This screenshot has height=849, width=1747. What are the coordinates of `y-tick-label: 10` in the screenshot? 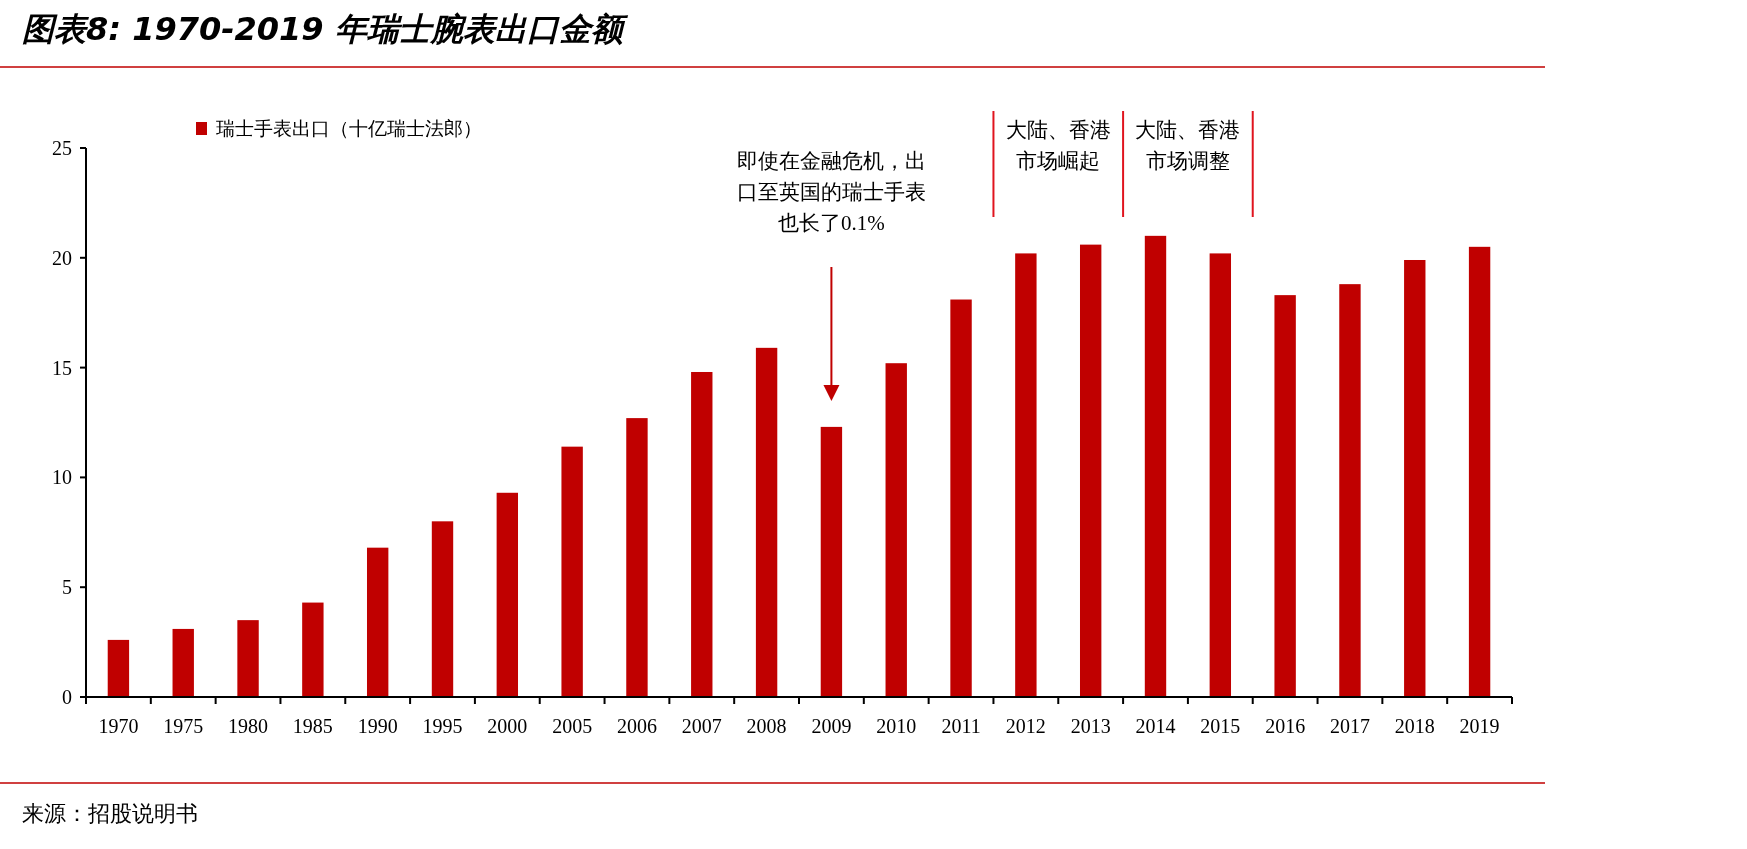 It's located at (62, 477).